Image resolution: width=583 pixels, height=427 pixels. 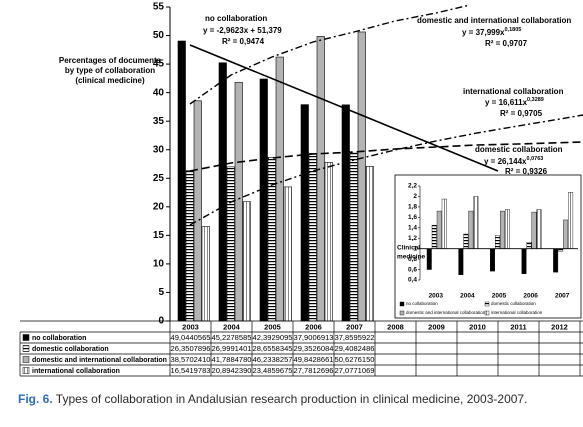 I want to click on y-tick-label: 20, so click(x=159, y=206).